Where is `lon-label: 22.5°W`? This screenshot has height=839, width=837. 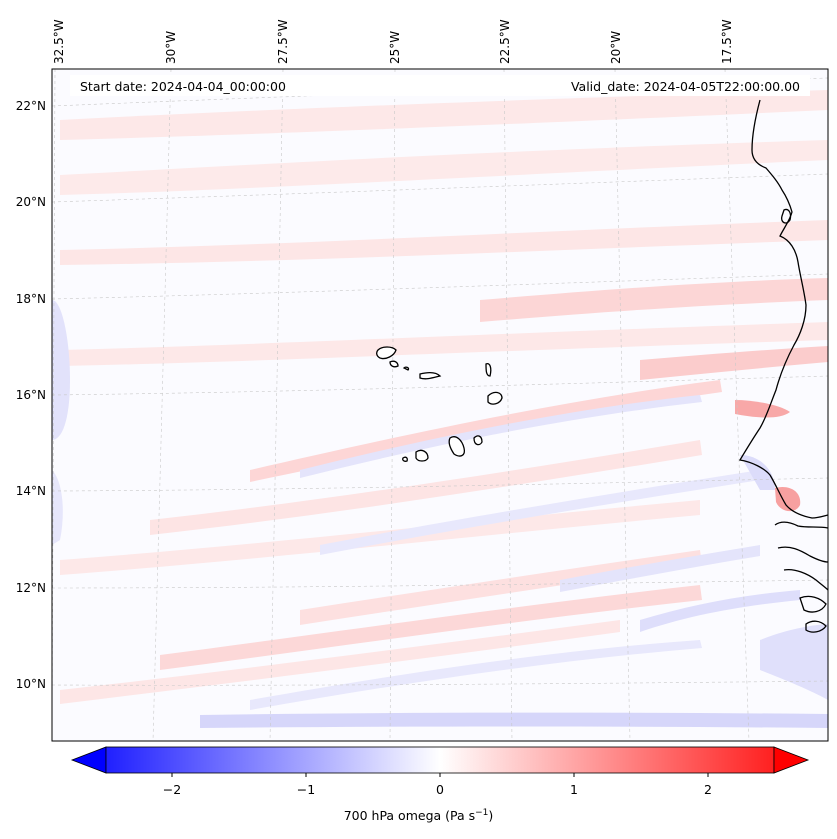 lon-label: 22.5°W is located at coordinates (505, 41).